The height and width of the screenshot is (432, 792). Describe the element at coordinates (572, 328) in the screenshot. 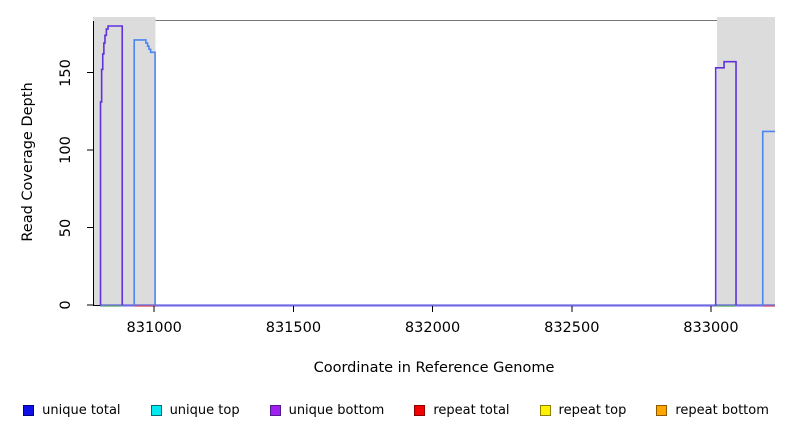

I see `x-tick-label: 832500` at that location.